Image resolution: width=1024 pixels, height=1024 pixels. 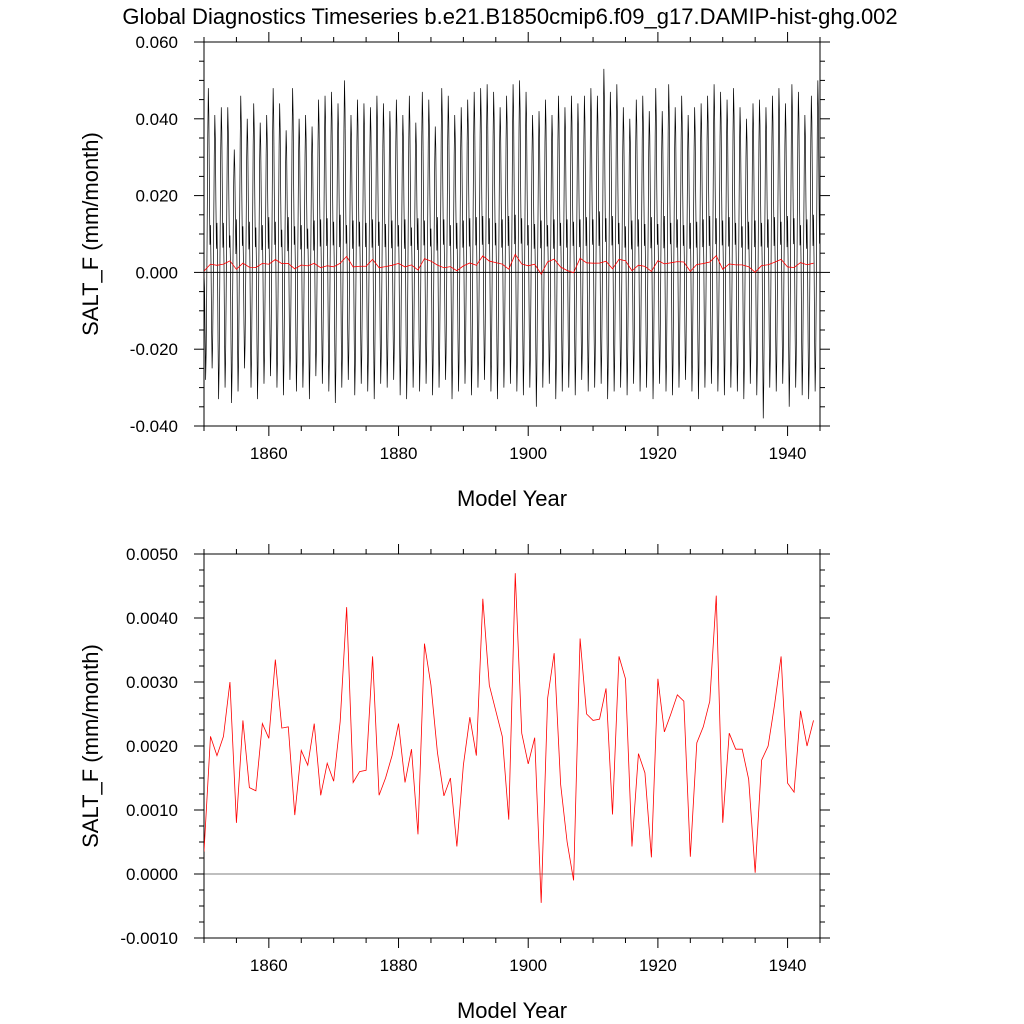 I want to click on y-tick-label: 0.000, so click(x=156, y=272).